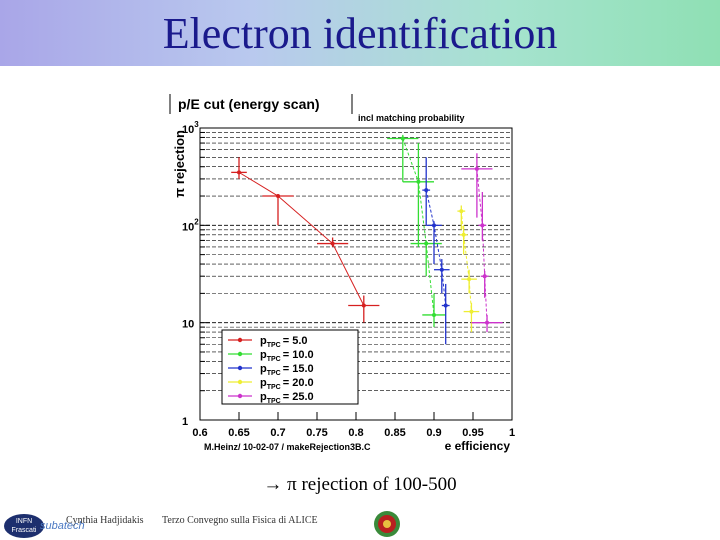  I want to click on chart-subtitle: incl matching probability, so click(411, 118).